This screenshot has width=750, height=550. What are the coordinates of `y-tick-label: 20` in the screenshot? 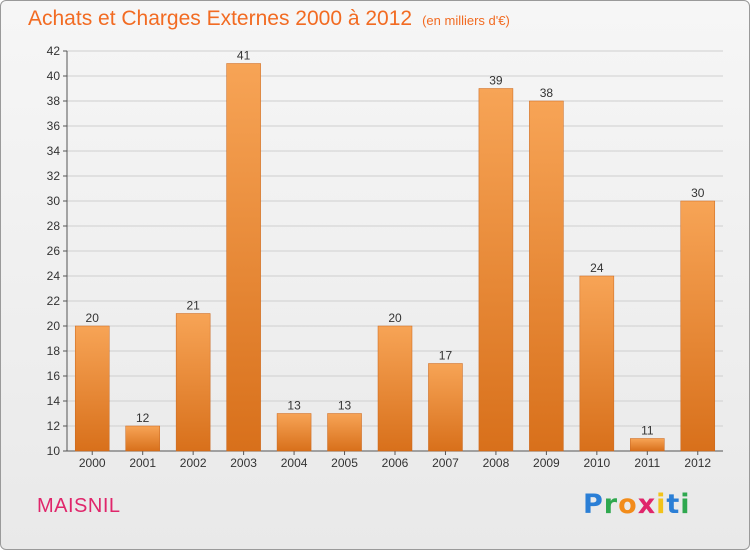 It's located at (54, 326).